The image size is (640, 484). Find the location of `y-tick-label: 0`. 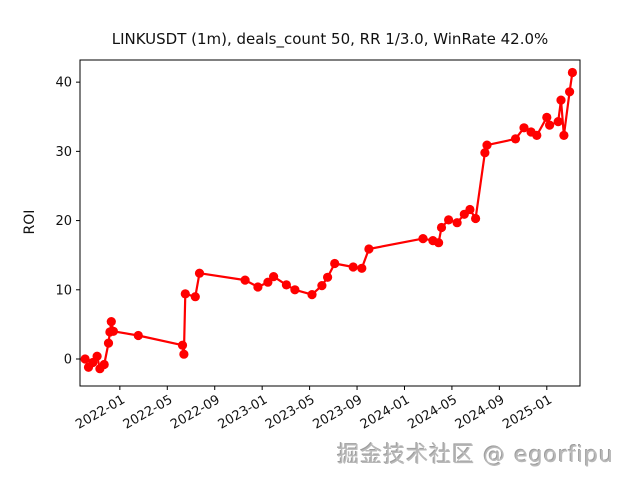

y-tick-label: 0 is located at coordinates (68, 360).